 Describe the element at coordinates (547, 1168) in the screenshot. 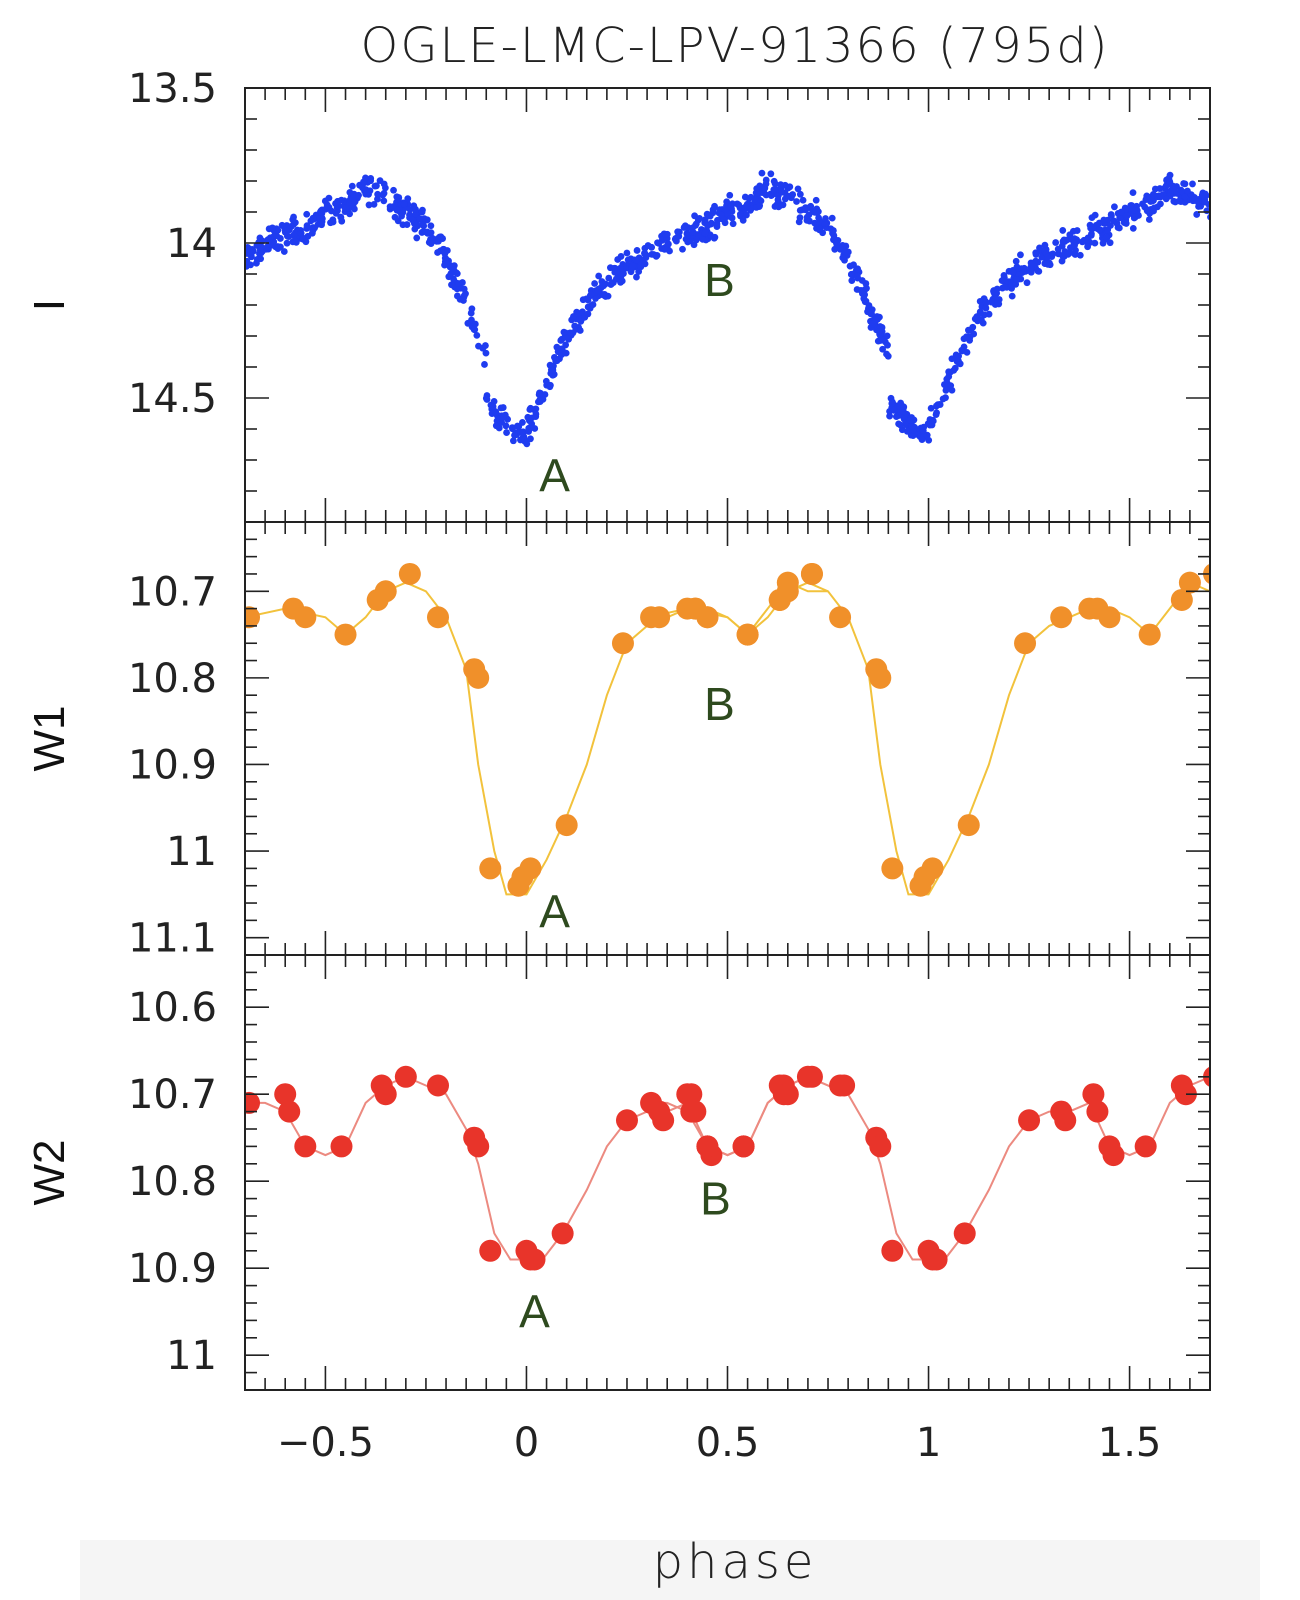

I see `w2-fit-curve` at that location.